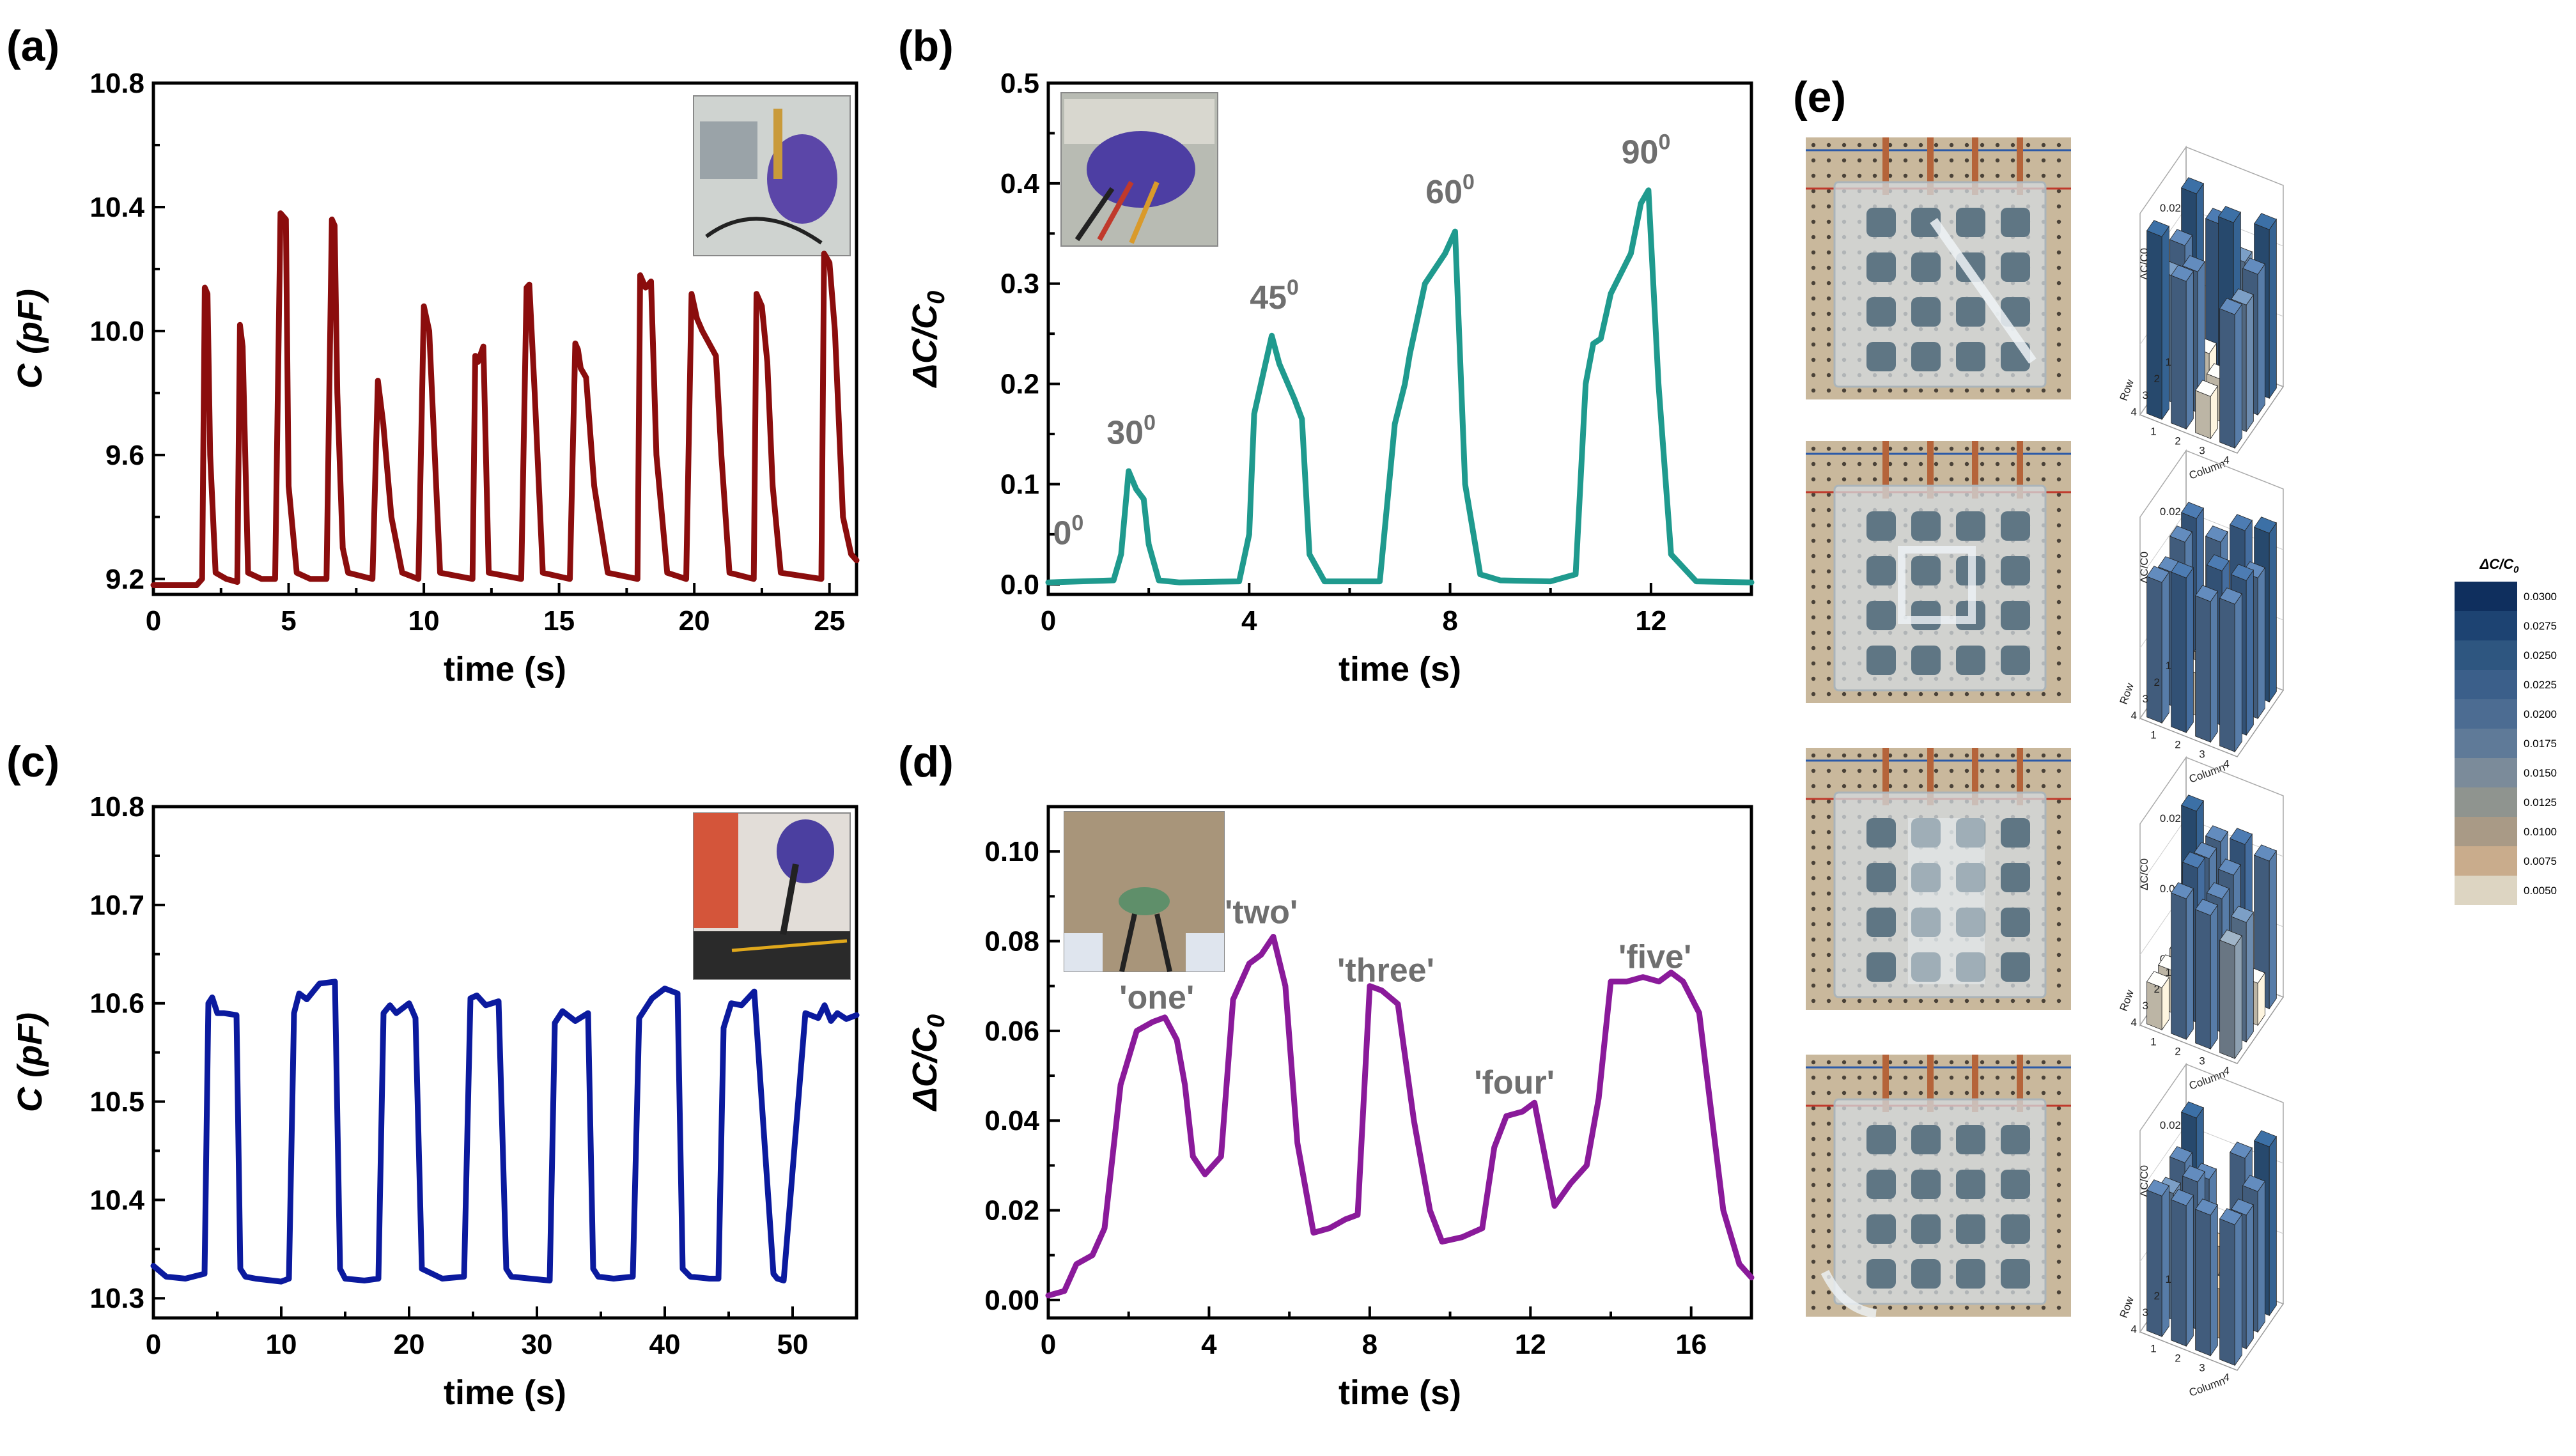 This screenshot has height=1456, width=2576. What do you see at coordinates (716, 871) in the screenshot?
I see `background-object-shape` at bounding box center [716, 871].